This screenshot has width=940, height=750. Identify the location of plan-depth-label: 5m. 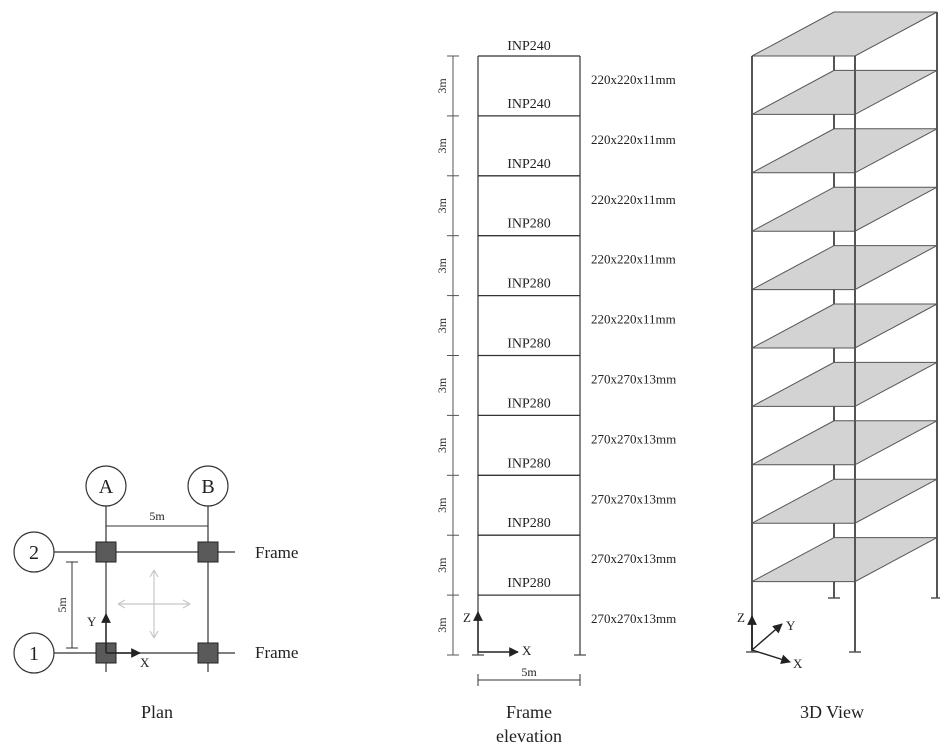
(62, 605).